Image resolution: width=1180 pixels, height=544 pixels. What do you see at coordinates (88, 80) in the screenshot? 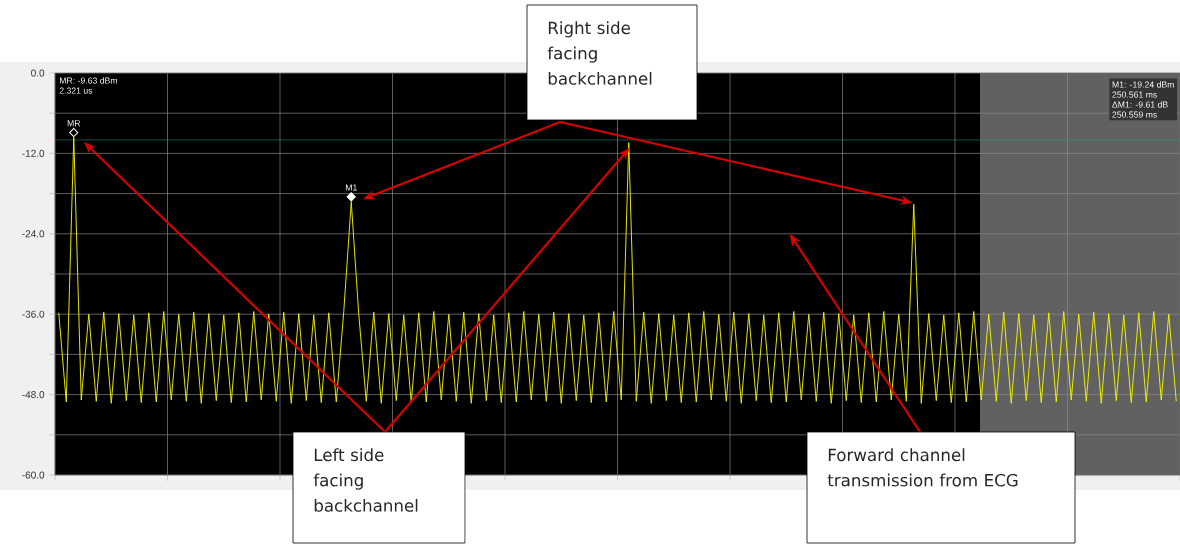
I see `annotation: MR: -9.63 dBm` at bounding box center [88, 80].